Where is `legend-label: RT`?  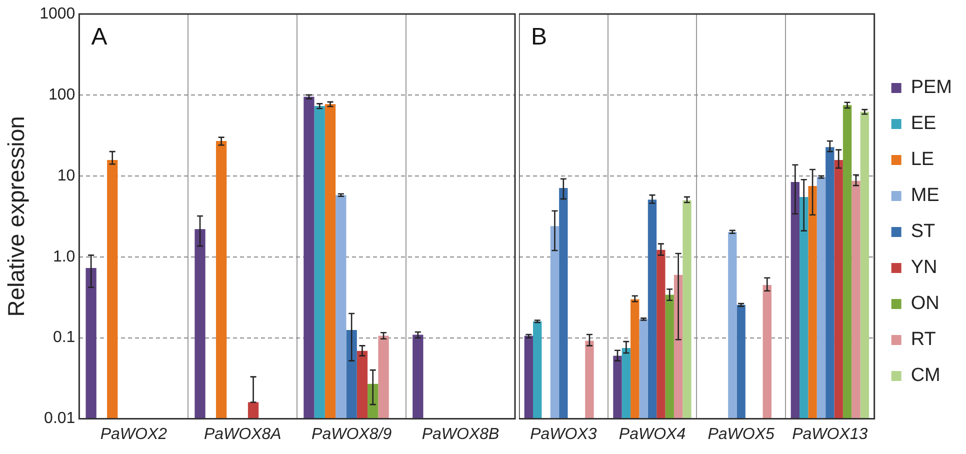 legend-label: RT is located at coordinates (923, 339).